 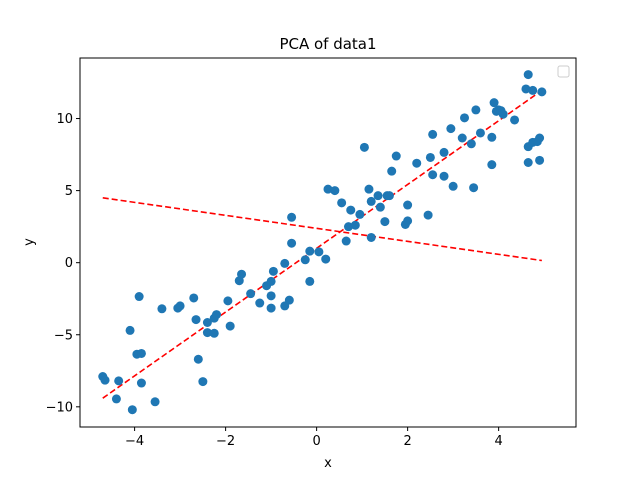 I want to click on y-tick-label: 5, so click(x=69, y=191).